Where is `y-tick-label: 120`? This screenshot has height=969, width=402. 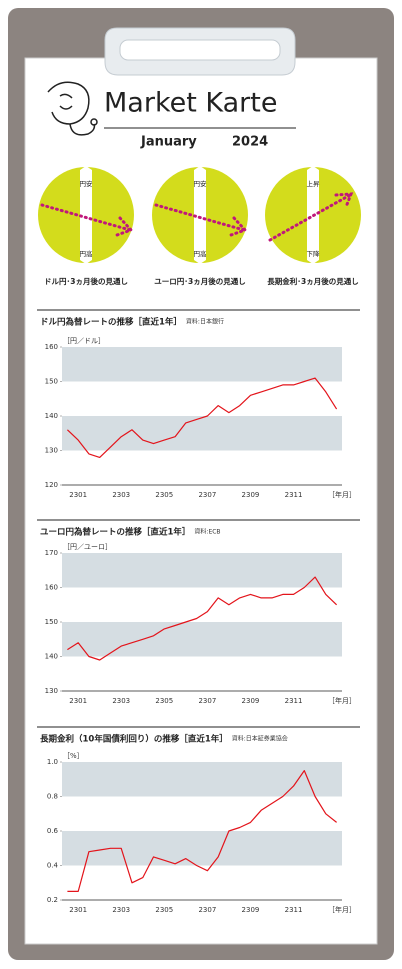
y-tick-label: 120 is located at coordinates (51, 485).